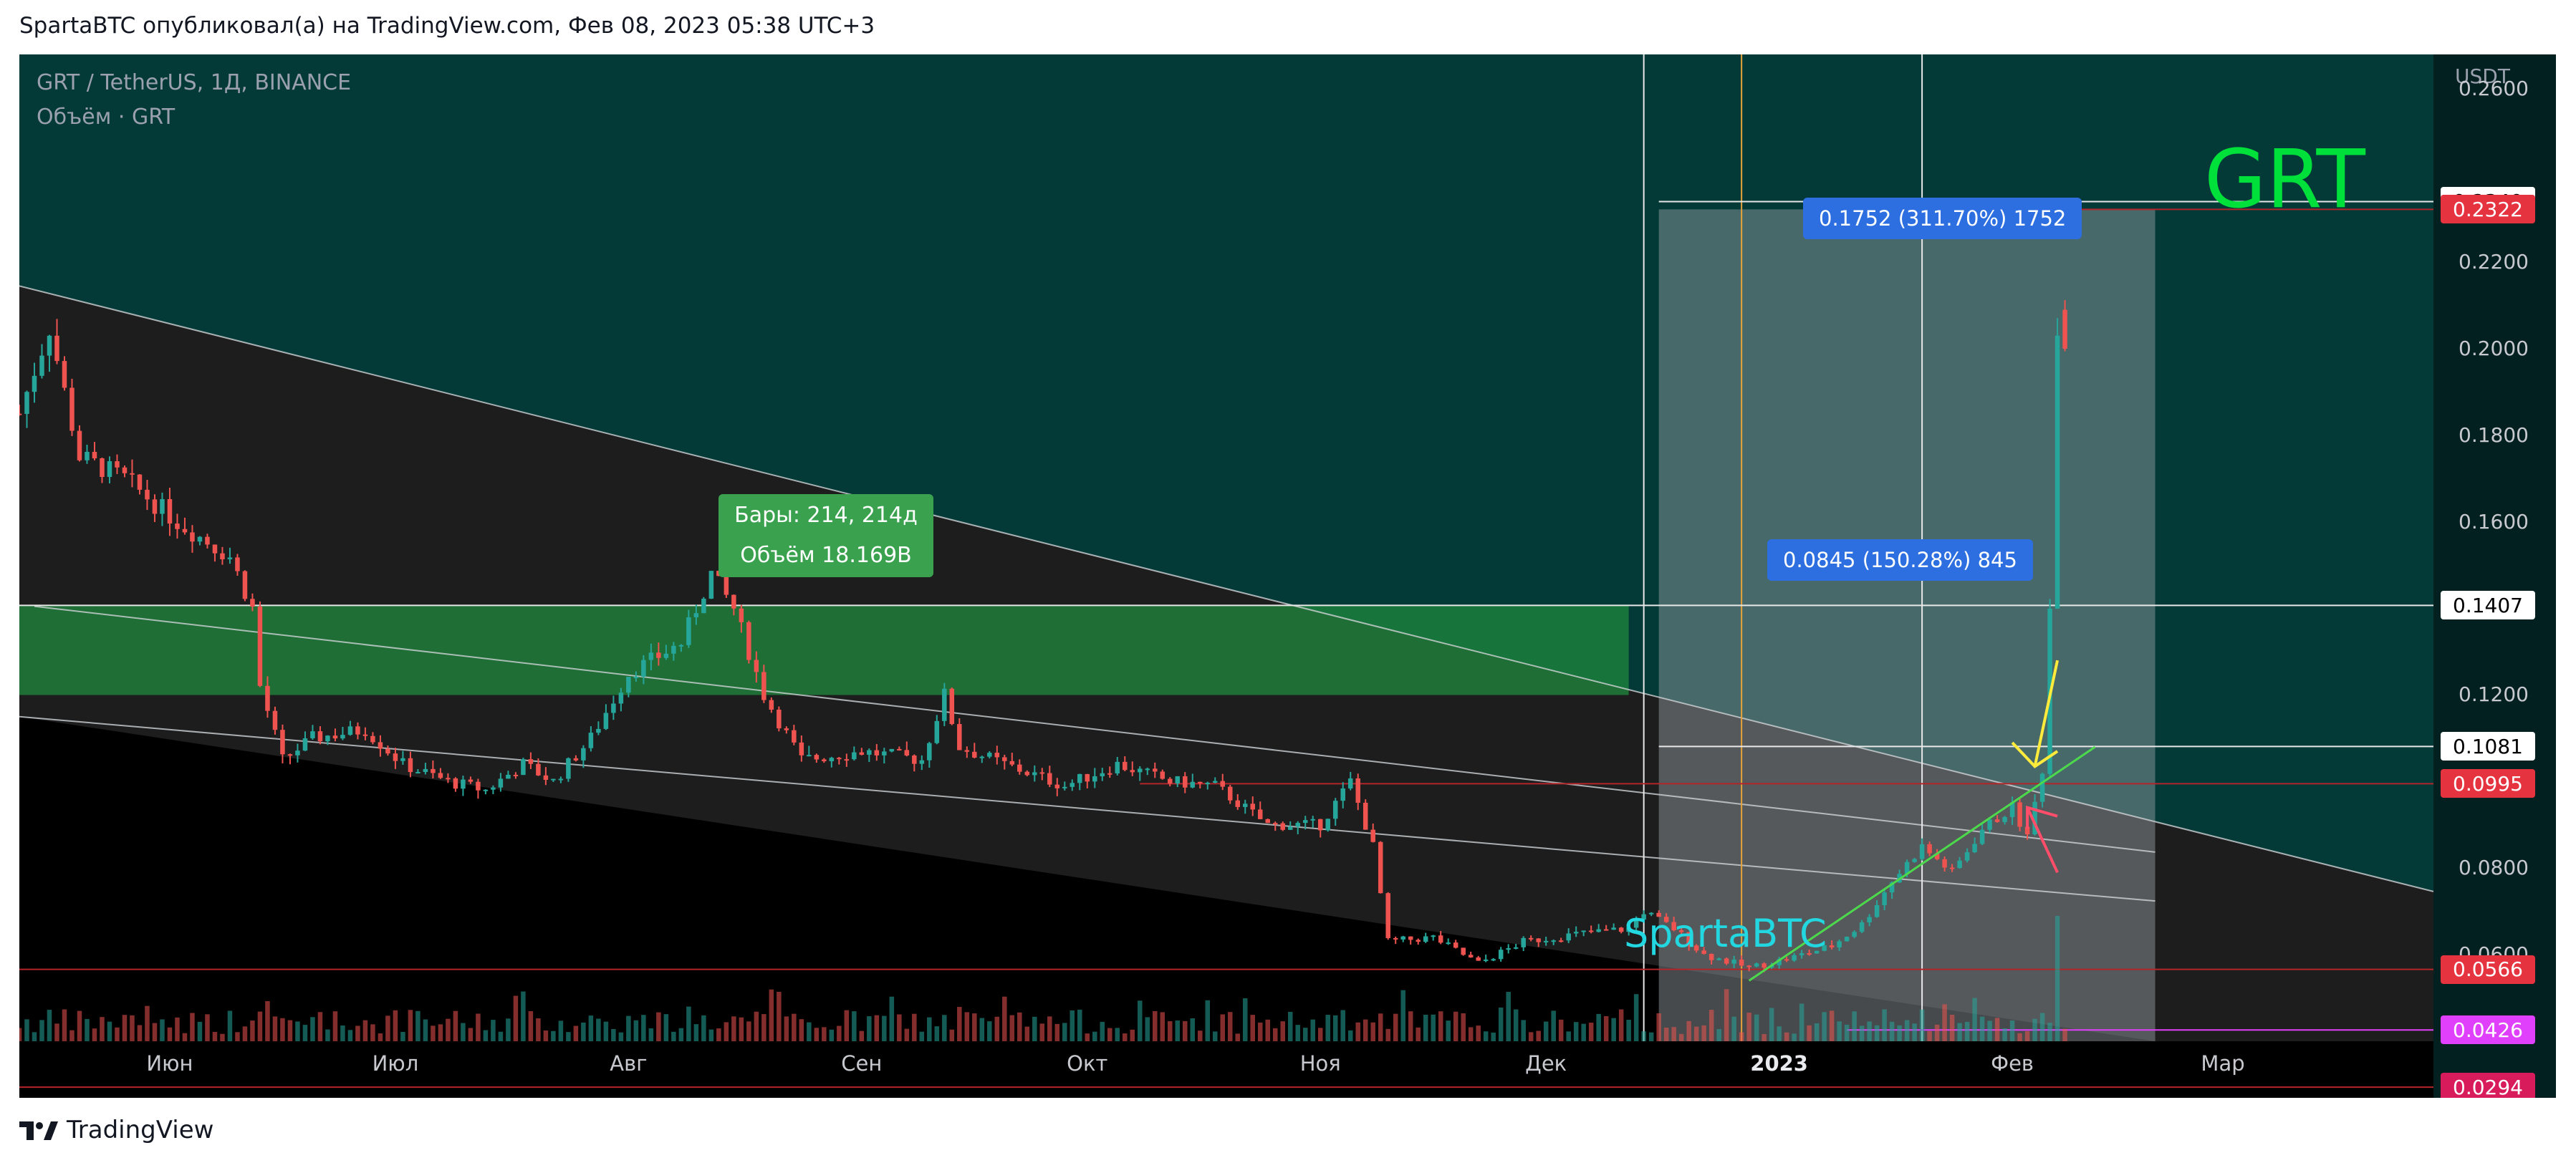 The width and height of the screenshot is (2576, 1168). What do you see at coordinates (140, 1130) in the screenshot?
I see `tradingview-brand: TradingView` at bounding box center [140, 1130].